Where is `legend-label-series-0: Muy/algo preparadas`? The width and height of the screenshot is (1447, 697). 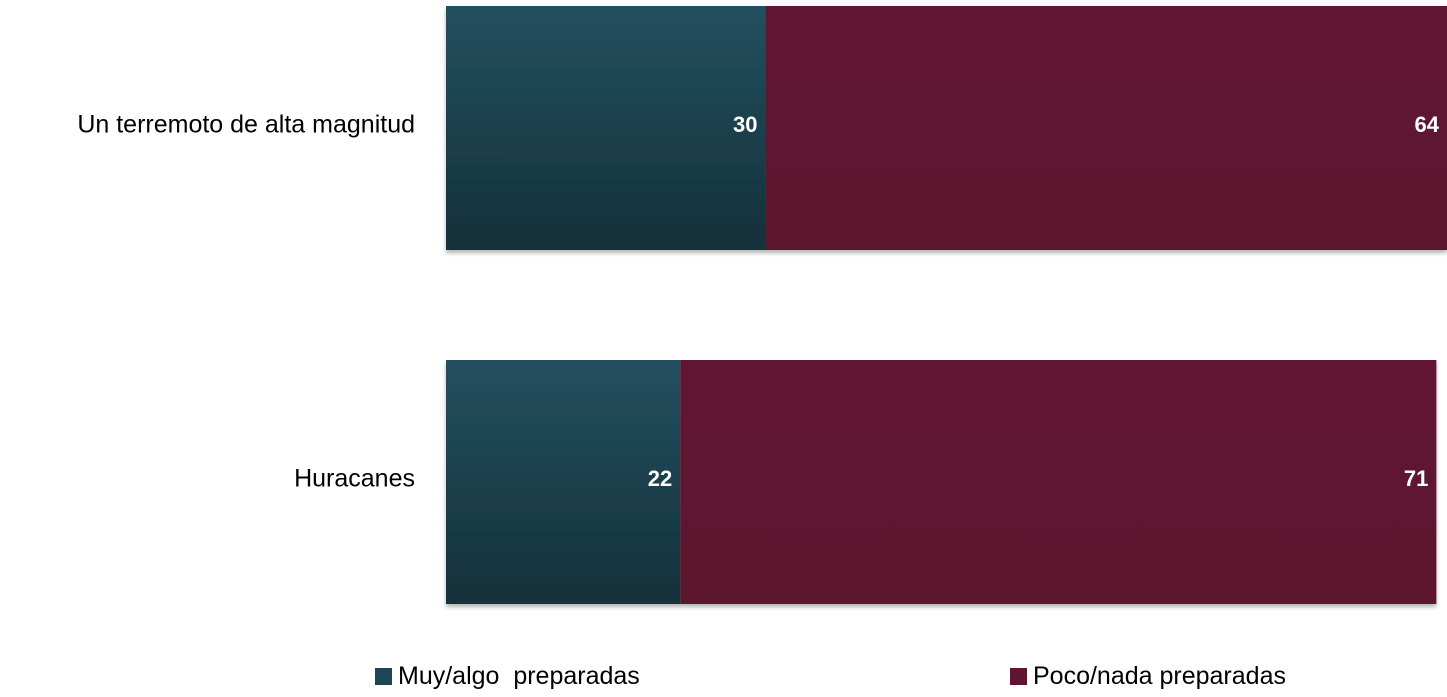 legend-label-series-0: Muy/algo preparadas is located at coordinates (519, 676).